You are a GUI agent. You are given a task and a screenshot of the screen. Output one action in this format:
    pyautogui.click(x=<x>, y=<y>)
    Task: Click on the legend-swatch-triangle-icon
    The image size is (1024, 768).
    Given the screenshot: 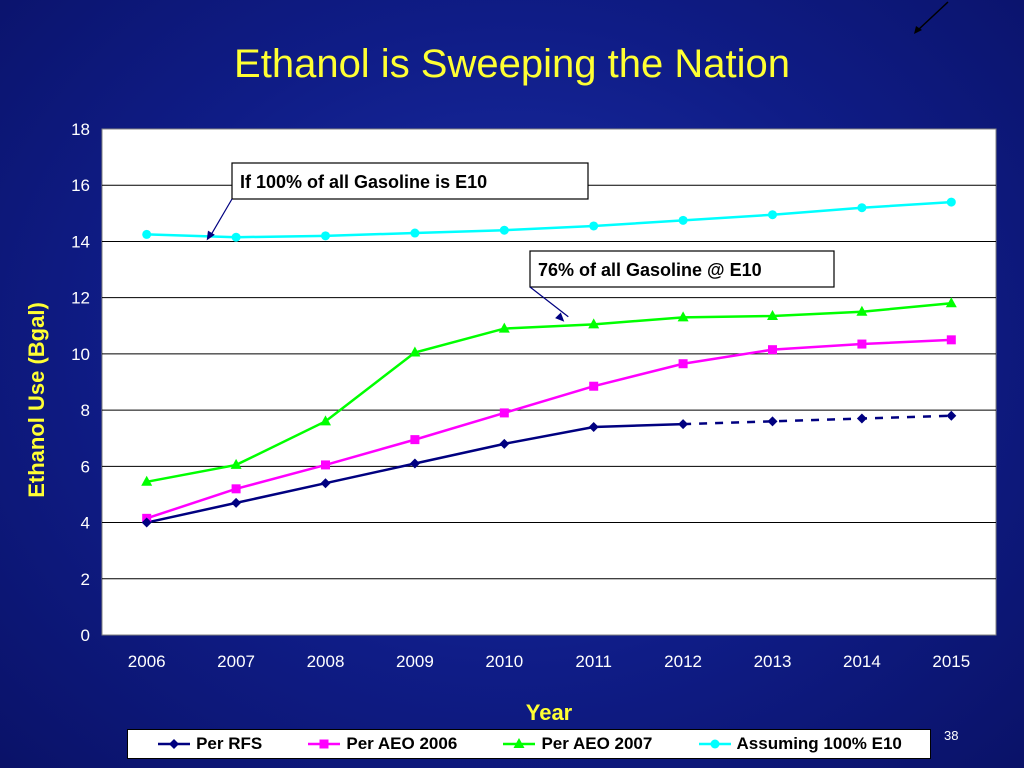 What is the action you would take?
    pyautogui.click(x=519, y=743)
    